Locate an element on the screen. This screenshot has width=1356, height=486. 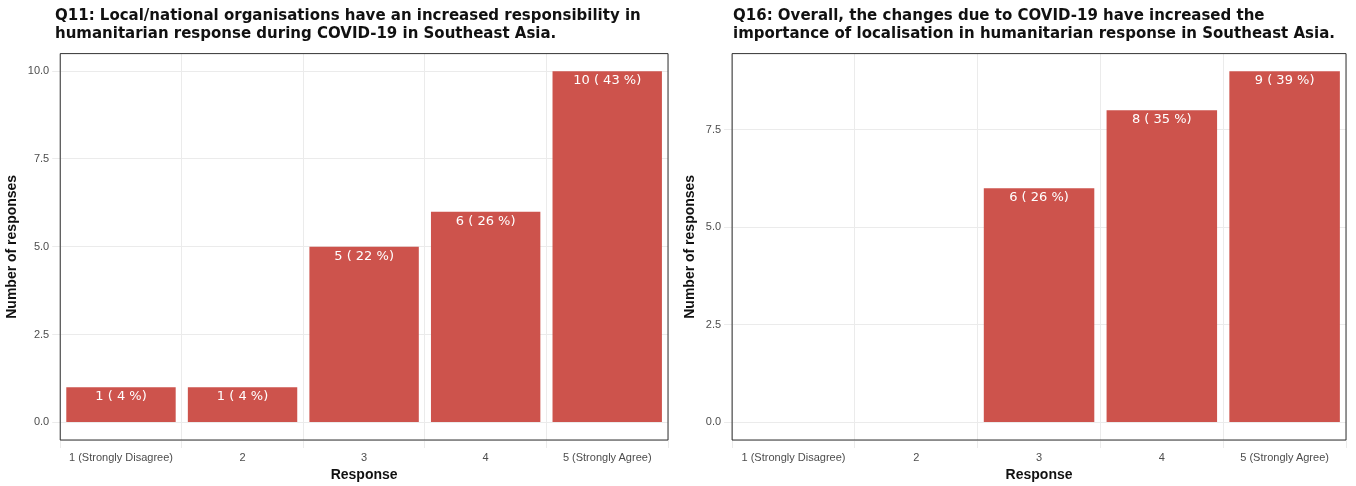
data-label: 9 ( 39 %) is located at coordinates (1284, 80).